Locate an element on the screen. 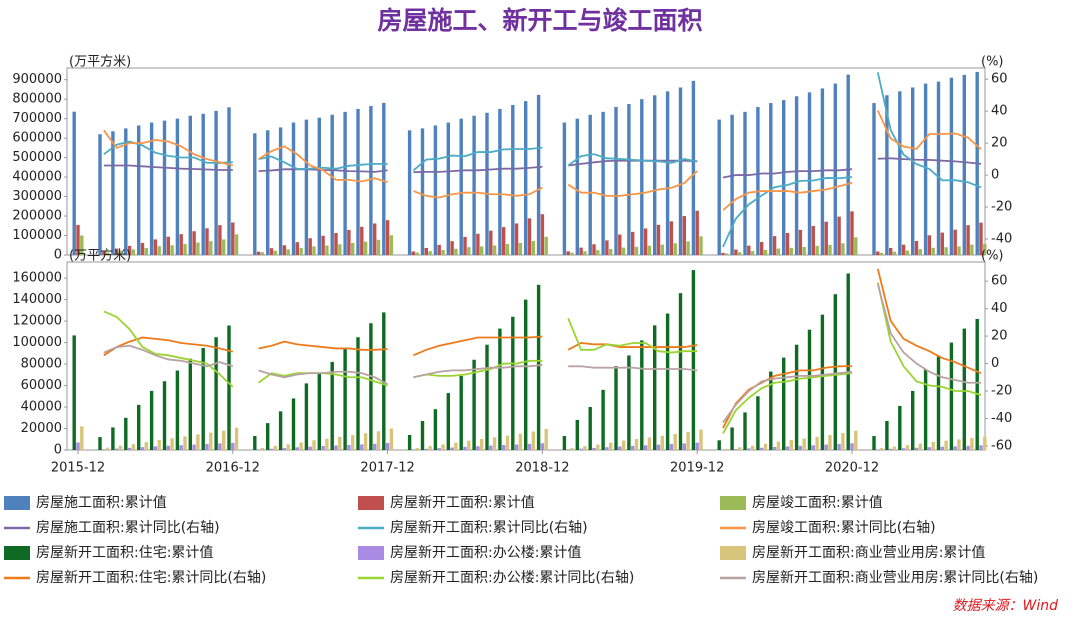 This screenshot has height=620, width=1080. y-tick-label: 20000 is located at coordinates (41, 428).